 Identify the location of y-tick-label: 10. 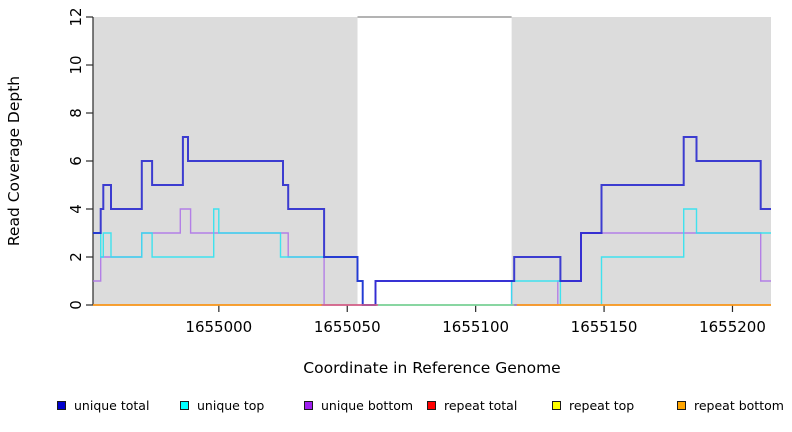
(76, 64).